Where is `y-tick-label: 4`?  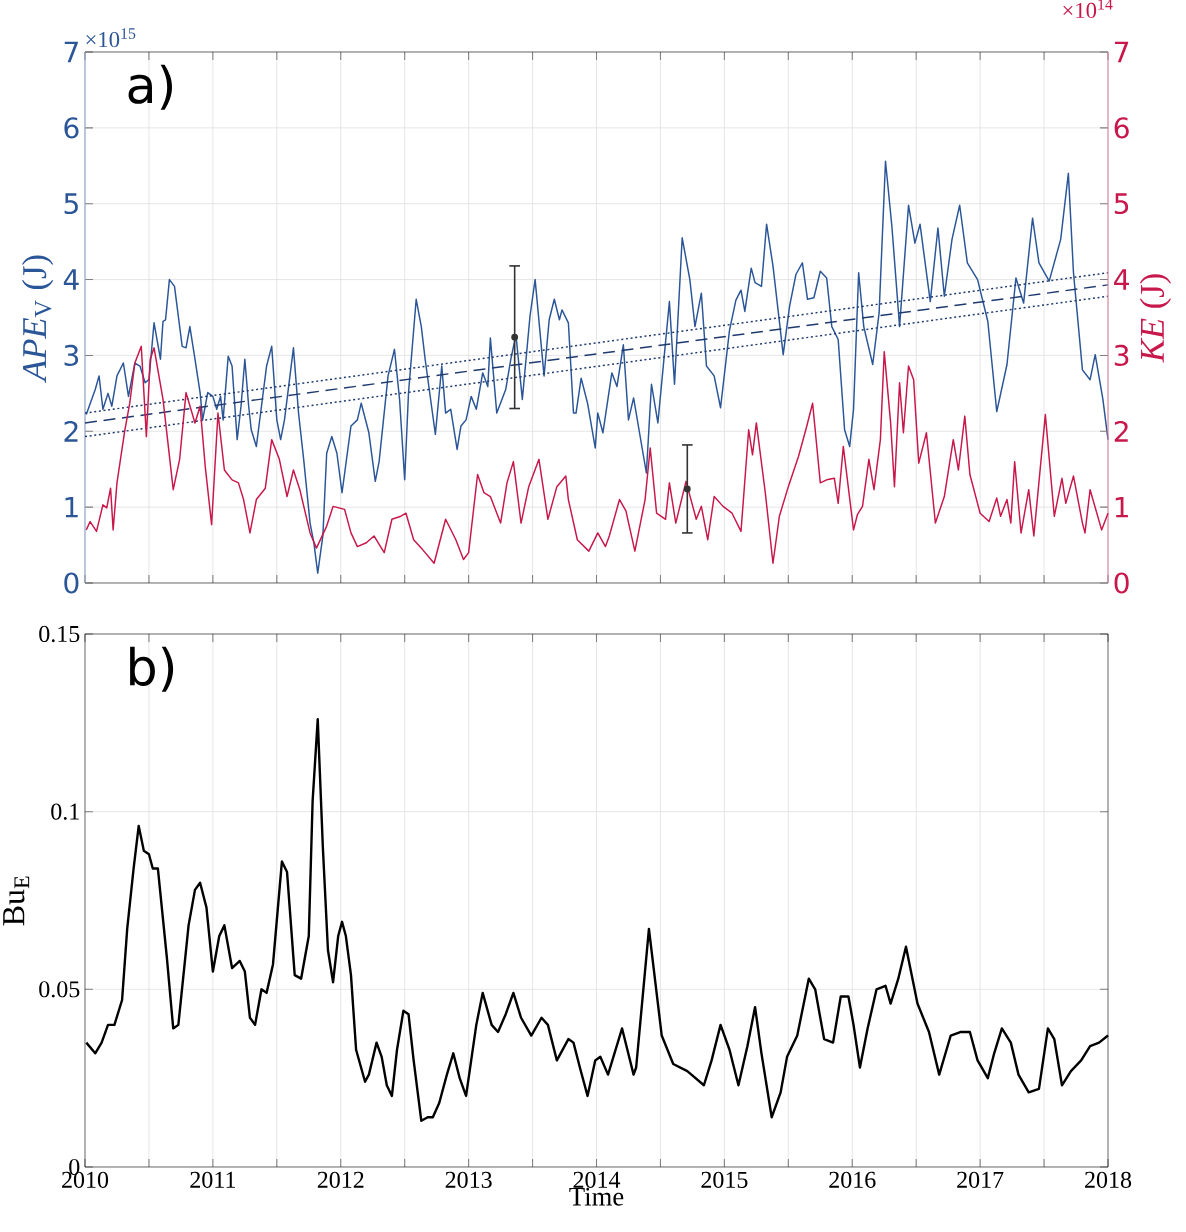
y-tick-label: 4 is located at coordinates (71, 279).